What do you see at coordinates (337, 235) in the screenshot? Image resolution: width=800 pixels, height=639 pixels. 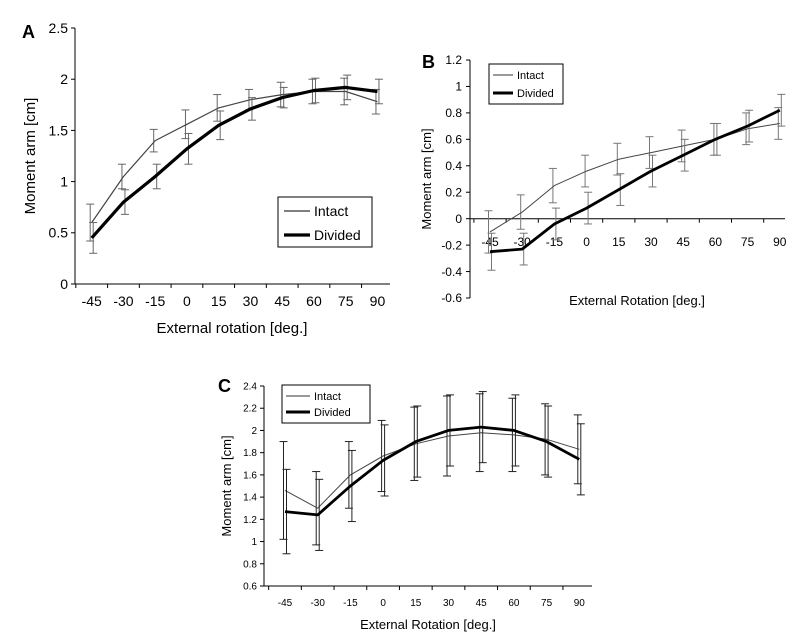 I see `panel-a-legend-divided: Divided` at bounding box center [337, 235].